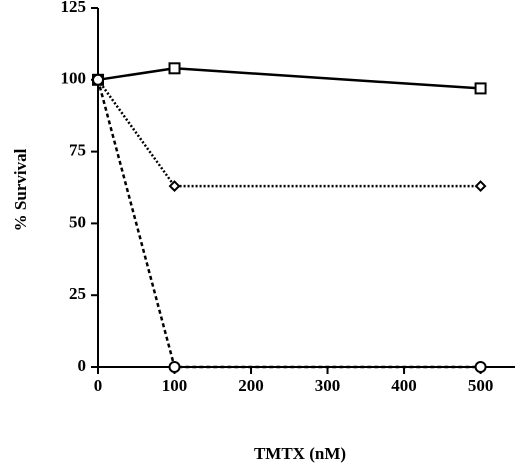  What do you see at coordinates (77, 221) in the screenshot?
I see `y-tick-label: 50` at bounding box center [77, 221].